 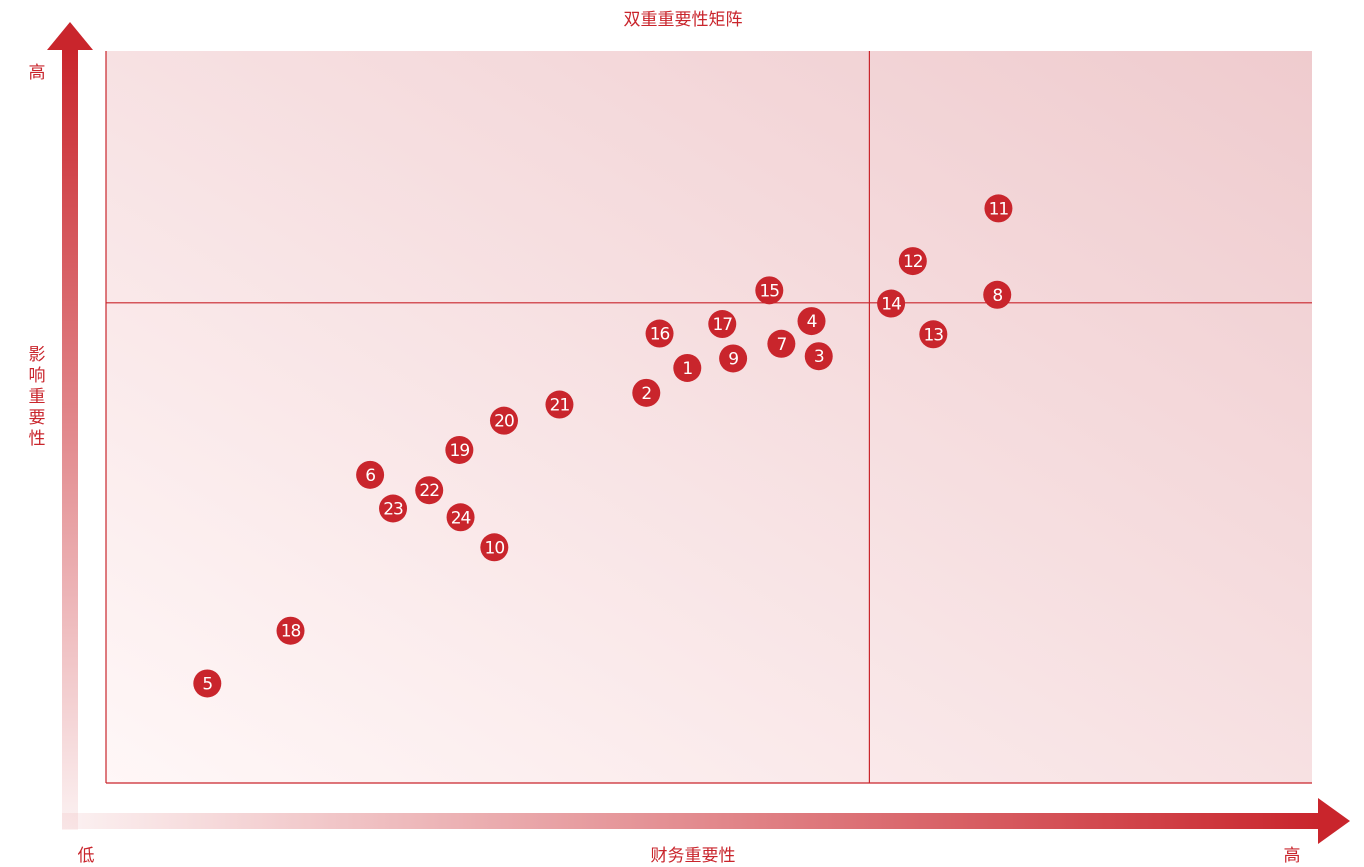 I want to click on data-point-14: 14, so click(x=891, y=303).